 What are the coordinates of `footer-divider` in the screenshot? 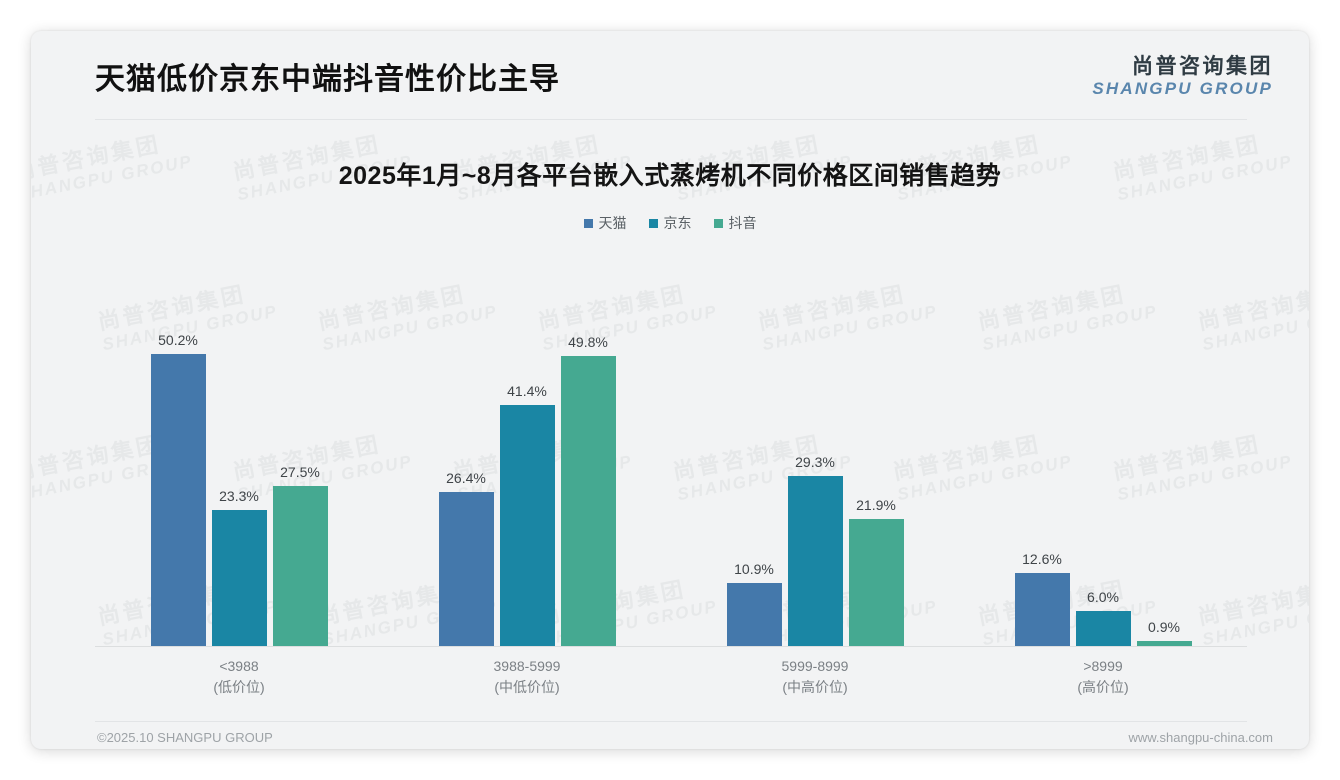 It's located at (671, 721).